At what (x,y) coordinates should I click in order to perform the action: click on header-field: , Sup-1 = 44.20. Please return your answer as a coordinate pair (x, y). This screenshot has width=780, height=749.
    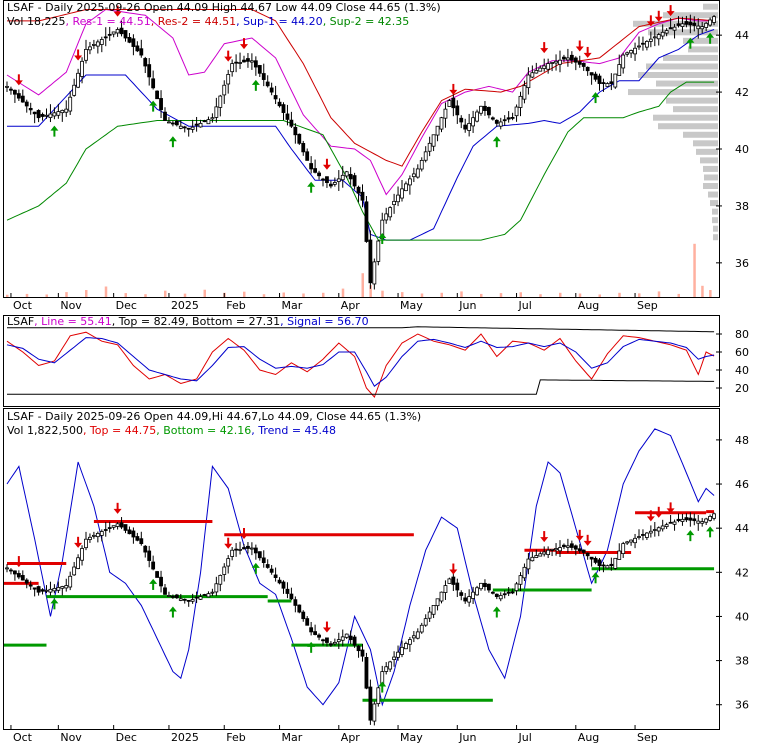
    Looking at the image, I should click on (279, 21).